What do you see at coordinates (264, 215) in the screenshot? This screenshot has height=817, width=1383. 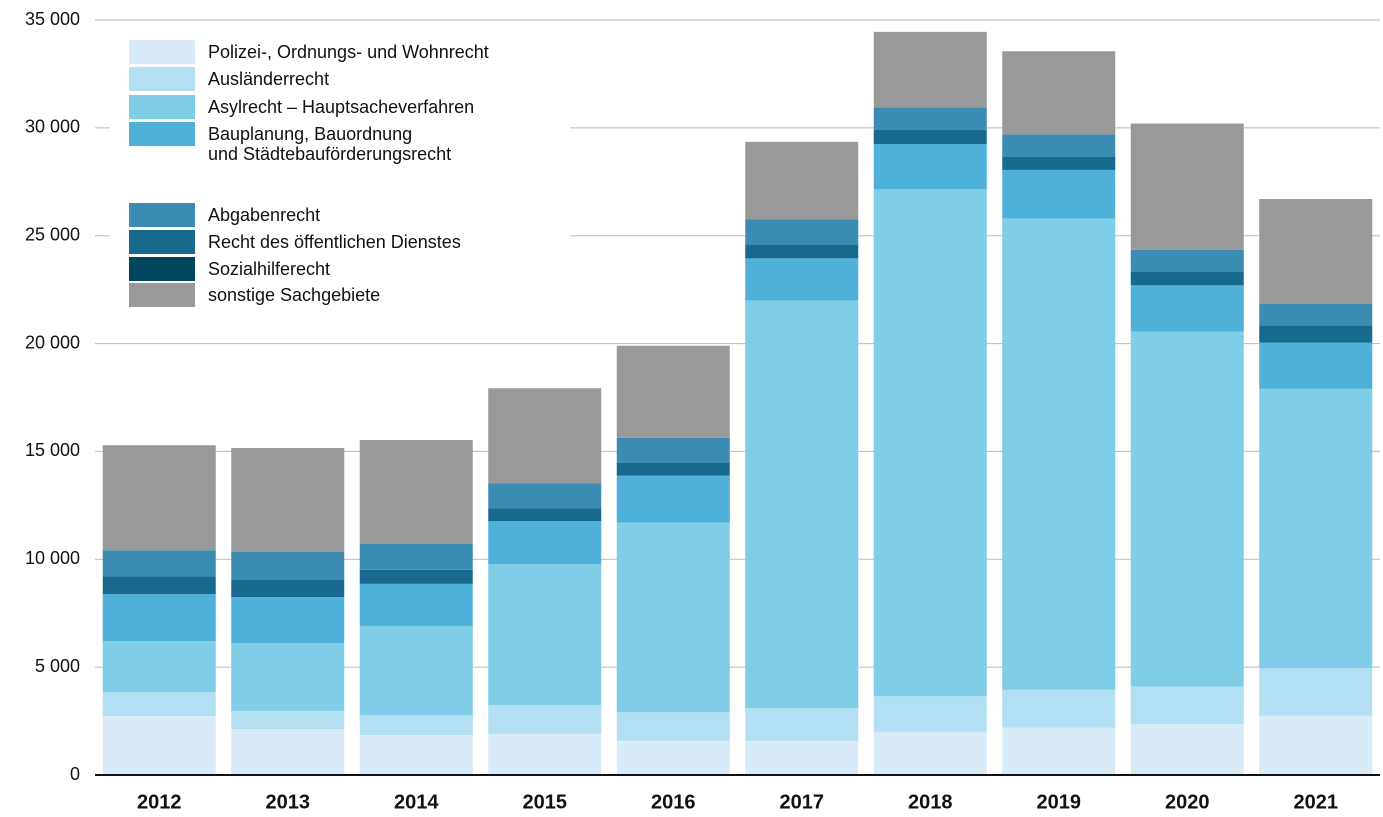 I see `legend-label: Abgabenrecht` at bounding box center [264, 215].